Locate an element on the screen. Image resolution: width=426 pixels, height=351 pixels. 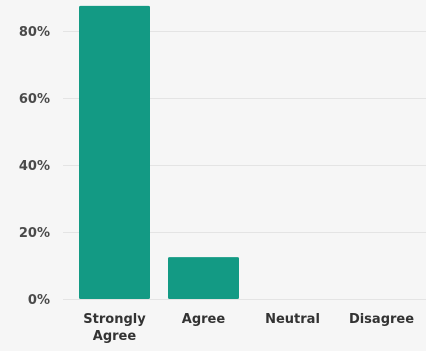
y-tick-label-40: 40% is located at coordinates (34, 166).